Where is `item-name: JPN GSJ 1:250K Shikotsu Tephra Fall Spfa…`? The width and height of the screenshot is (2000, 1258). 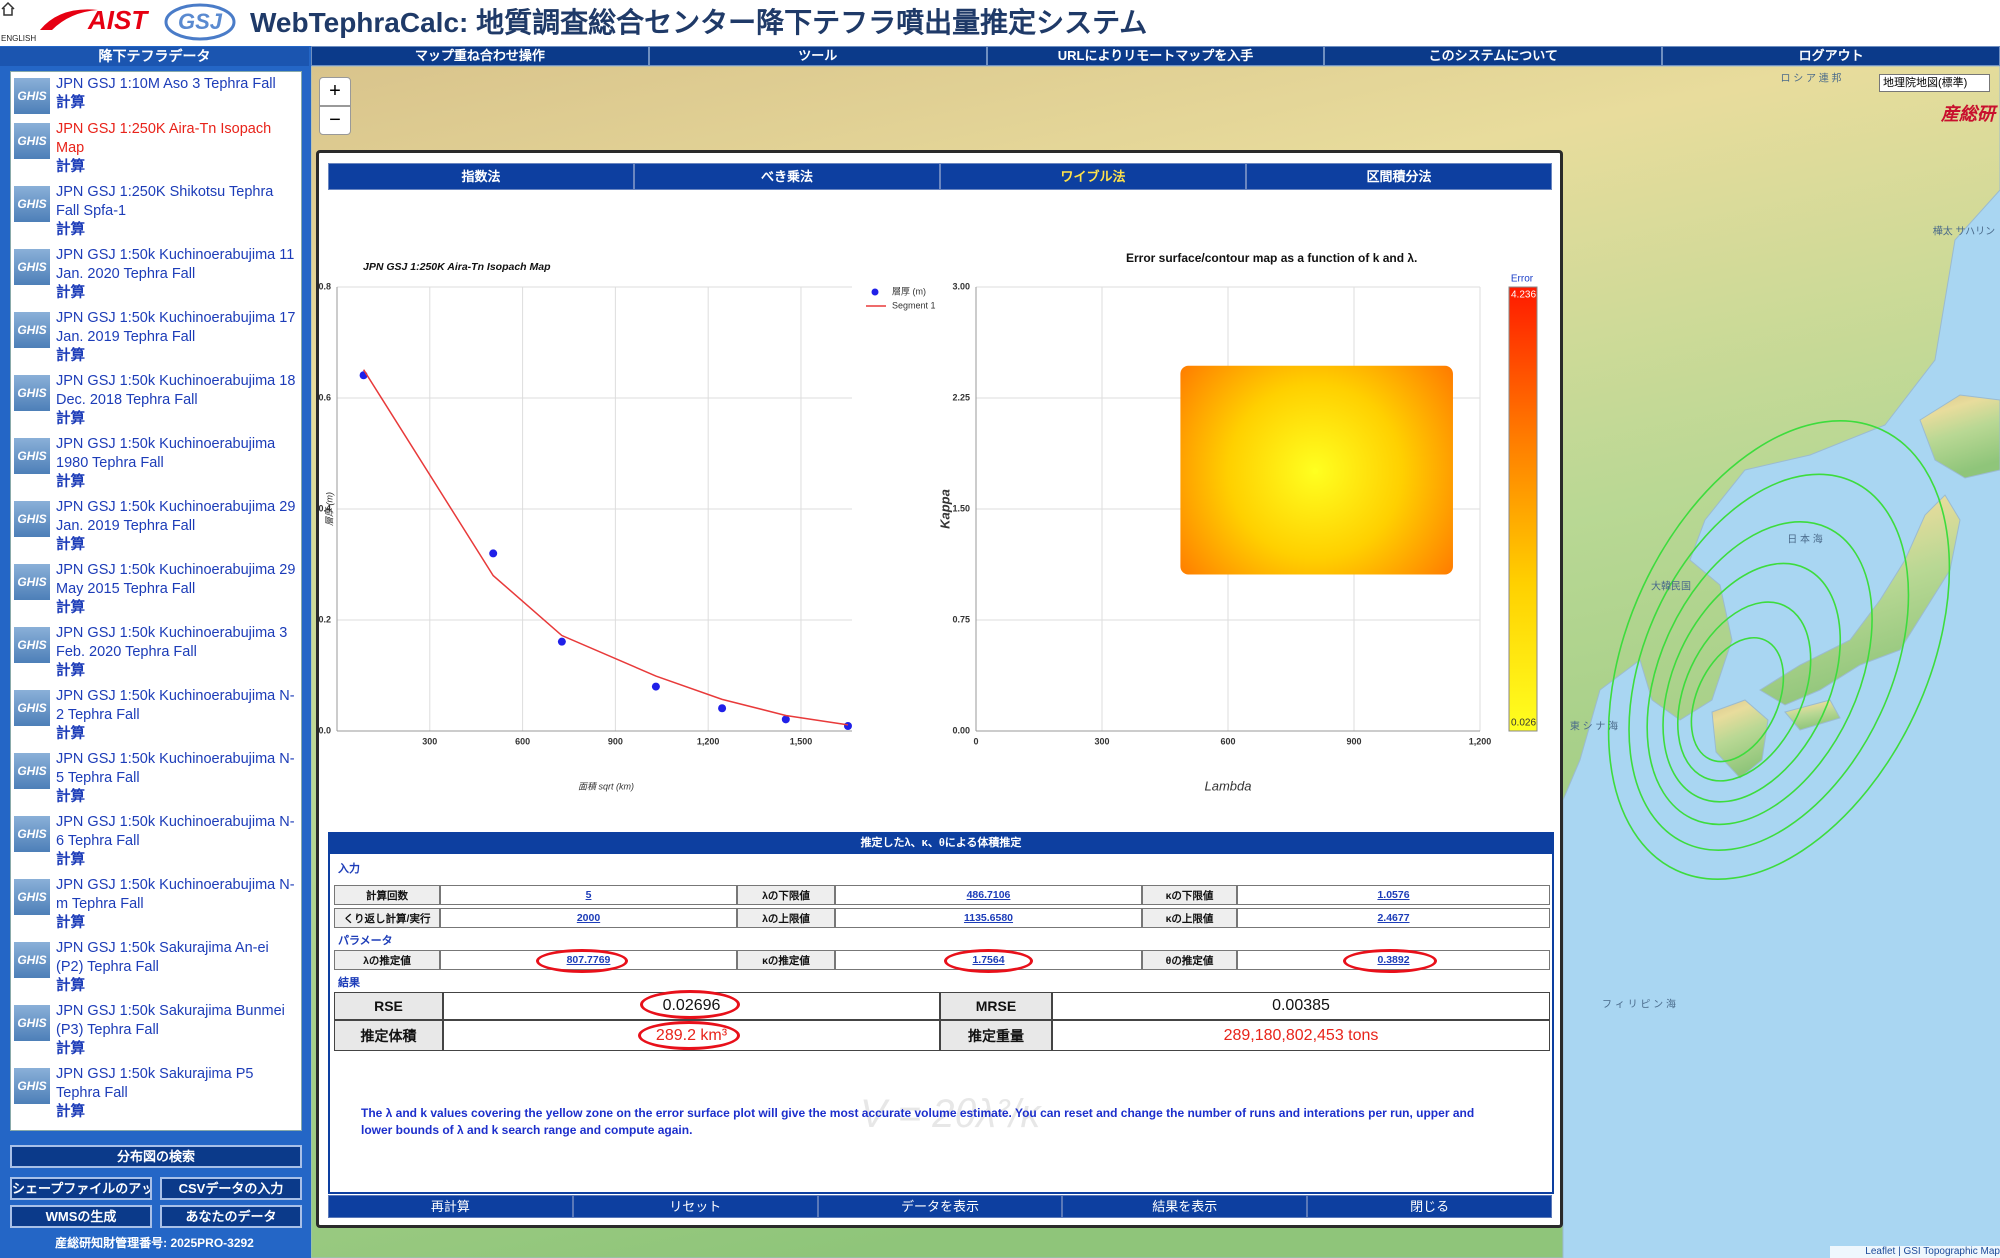
item-name: JPN GSJ 1:250K Shikotsu Tephra Fall Spfa… is located at coordinates (165, 201).